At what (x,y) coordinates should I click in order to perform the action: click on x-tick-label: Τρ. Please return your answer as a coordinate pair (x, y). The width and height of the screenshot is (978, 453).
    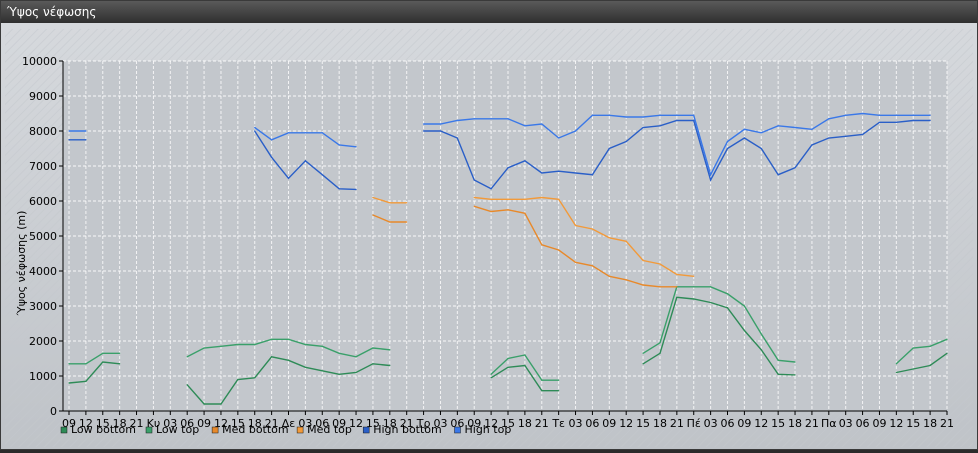
    Looking at the image, I should click on (423, 423).